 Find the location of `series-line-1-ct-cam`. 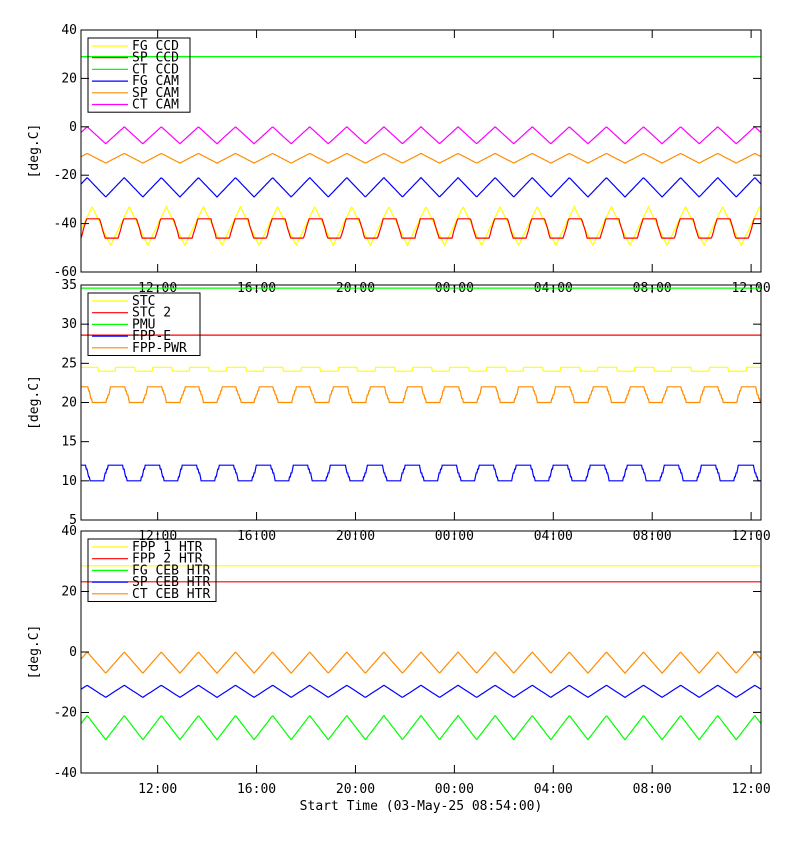

series-line-1-ct-cam is located at coordinates (421, 135).